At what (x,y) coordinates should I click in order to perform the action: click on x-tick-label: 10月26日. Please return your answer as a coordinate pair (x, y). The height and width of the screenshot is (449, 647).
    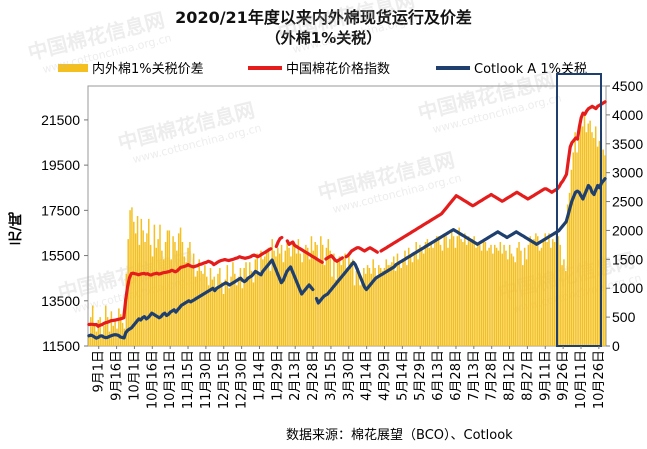
    Looking at the image, I should click on (599, 379).